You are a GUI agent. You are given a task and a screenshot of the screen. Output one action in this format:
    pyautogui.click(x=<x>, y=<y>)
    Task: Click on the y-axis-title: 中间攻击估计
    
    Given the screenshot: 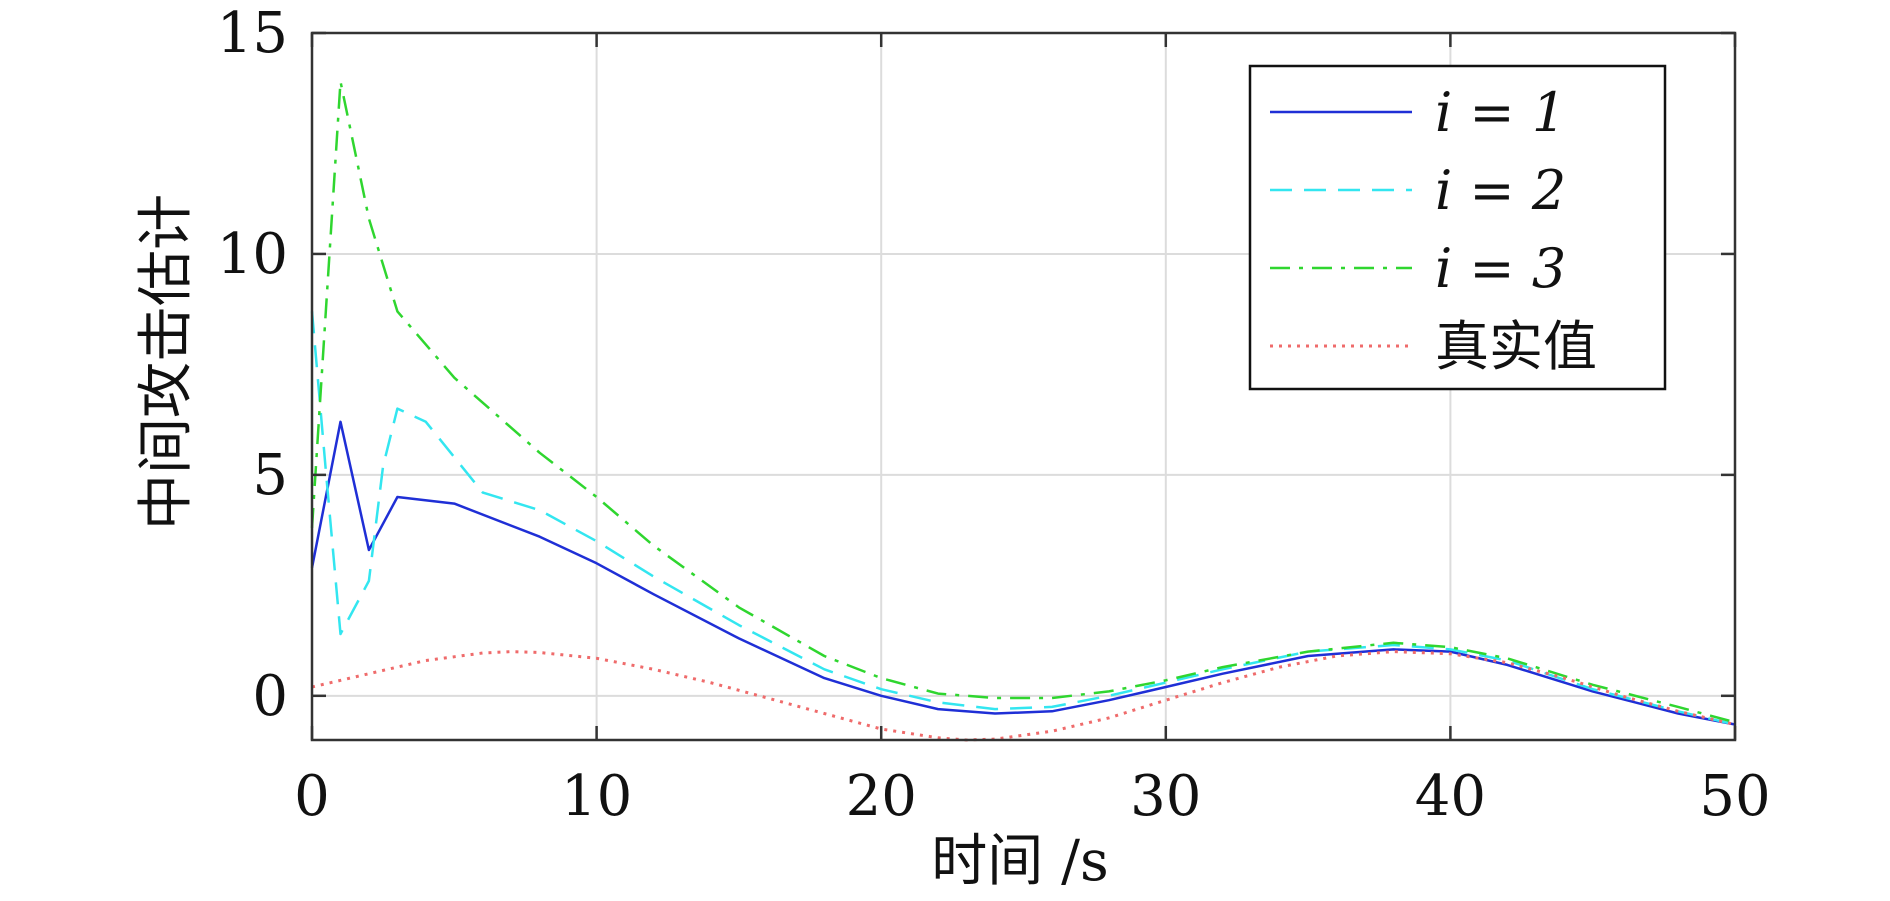 What is the action you would take?
    pyautogui.click(x=166, y=362)
    